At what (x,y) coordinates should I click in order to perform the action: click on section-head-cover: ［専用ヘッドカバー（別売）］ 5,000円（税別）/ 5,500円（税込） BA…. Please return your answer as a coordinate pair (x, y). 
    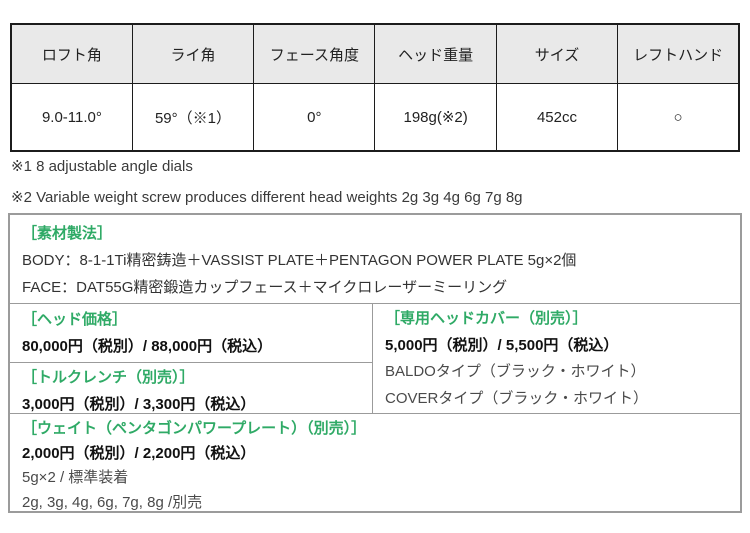
    Looking at the image, I should click on (556, 358).